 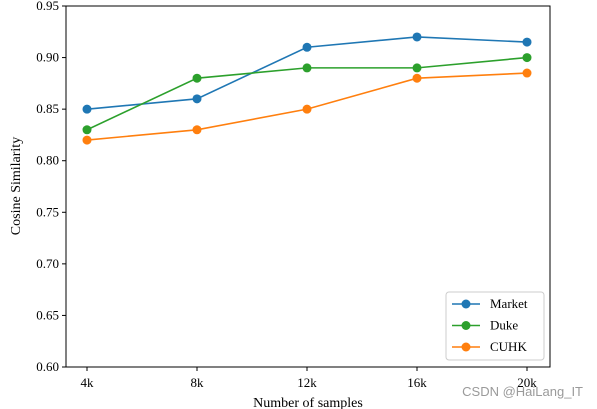 What do you see at coordinates (417, 382) in the screenshot?
I see `x-tick-label: 16k` at bounding box center [417, 382].